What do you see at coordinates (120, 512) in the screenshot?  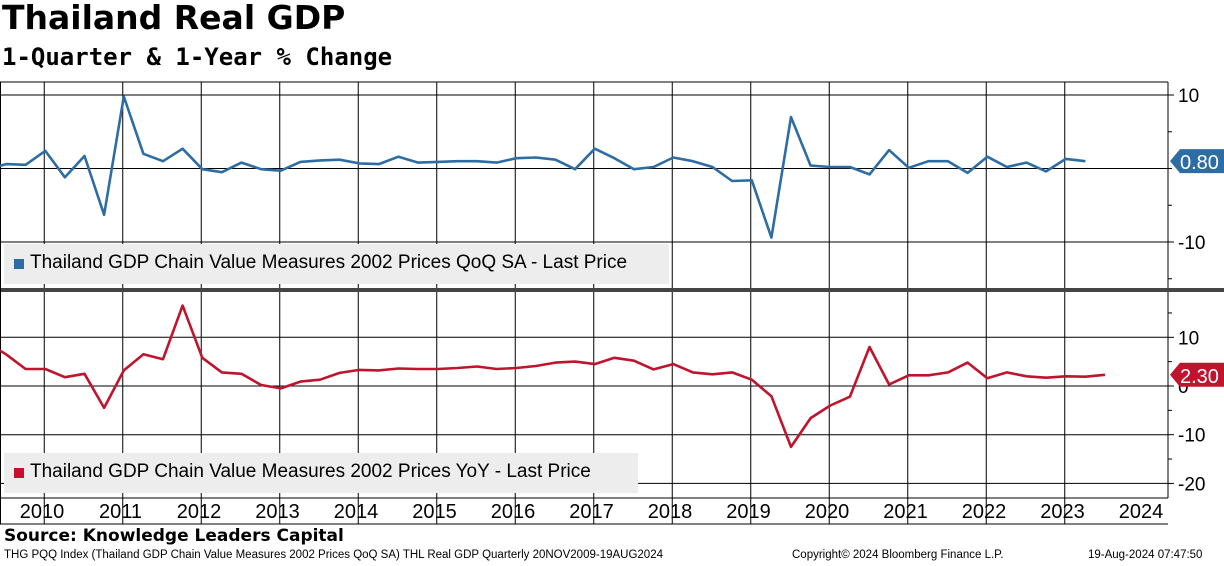 I see `x-tick-label: 2011` at bounding box center [120, 512].